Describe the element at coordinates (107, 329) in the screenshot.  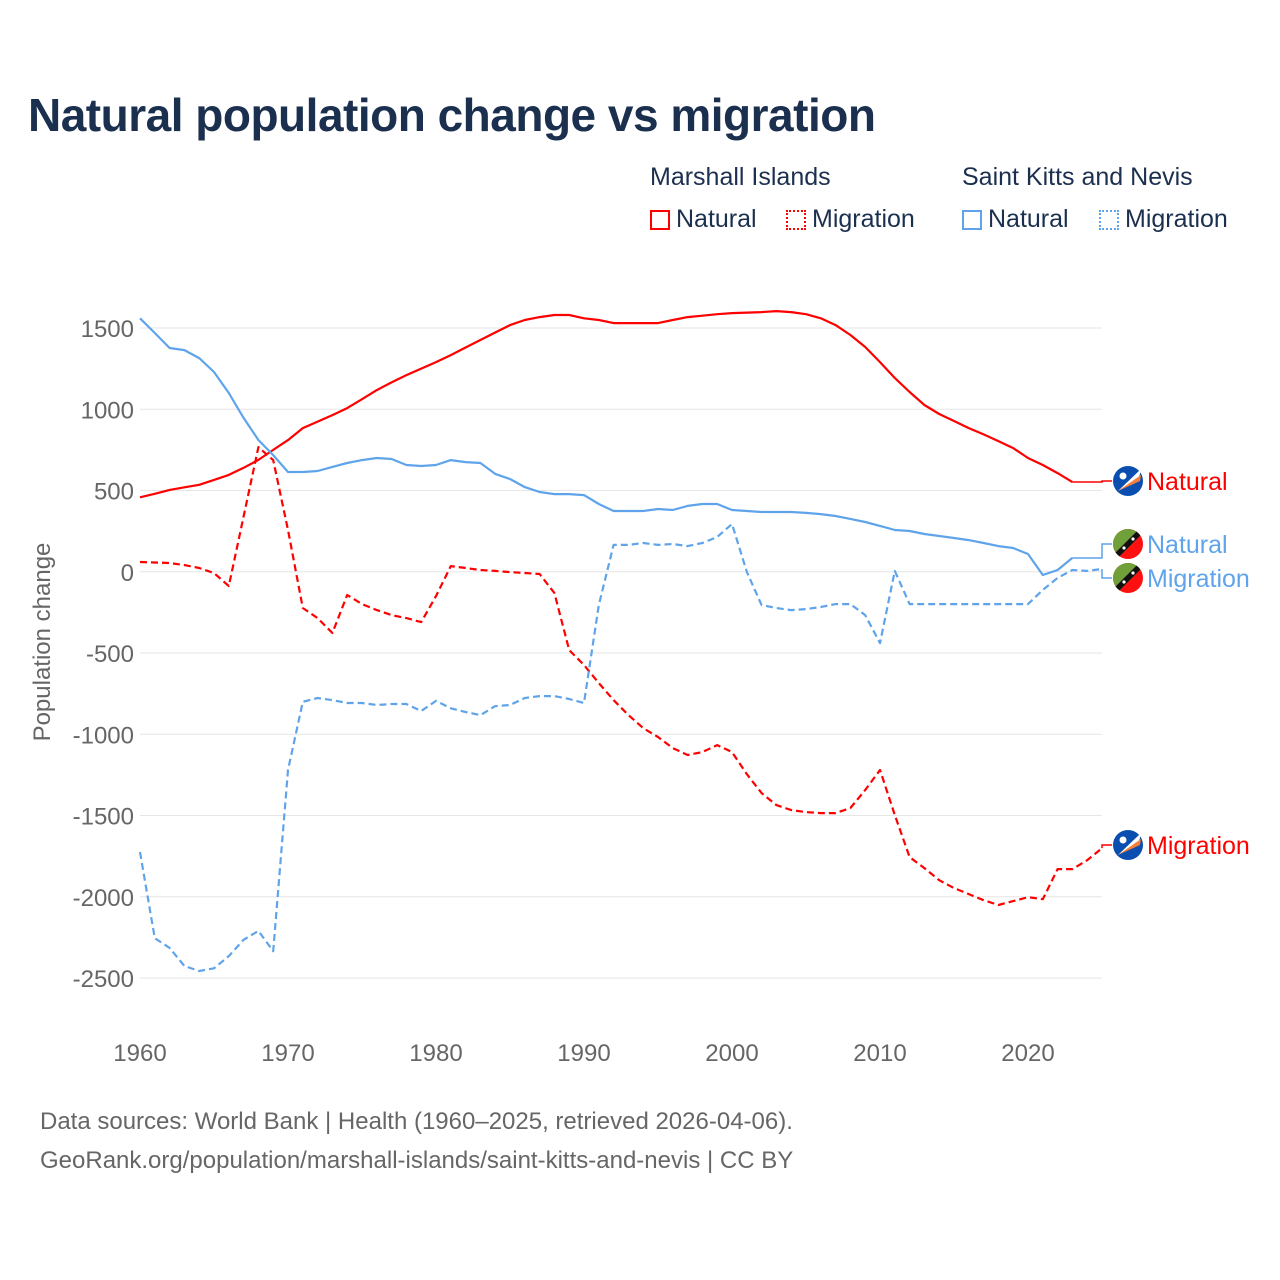
I see `y-tick-label: 1500` at that location.